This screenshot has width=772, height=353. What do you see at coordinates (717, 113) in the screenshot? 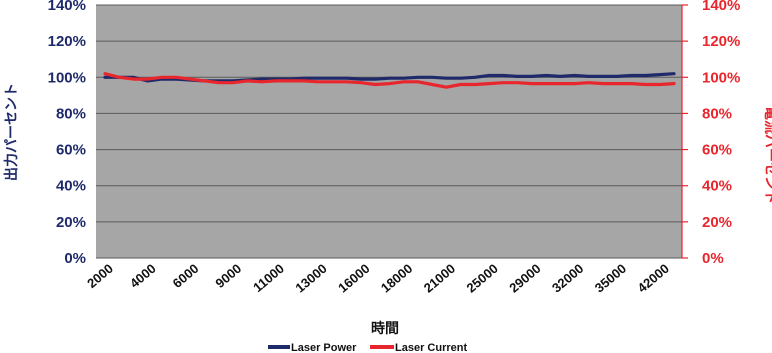
I see `right-tick-label: 80%` at bounding box center [717, 113].